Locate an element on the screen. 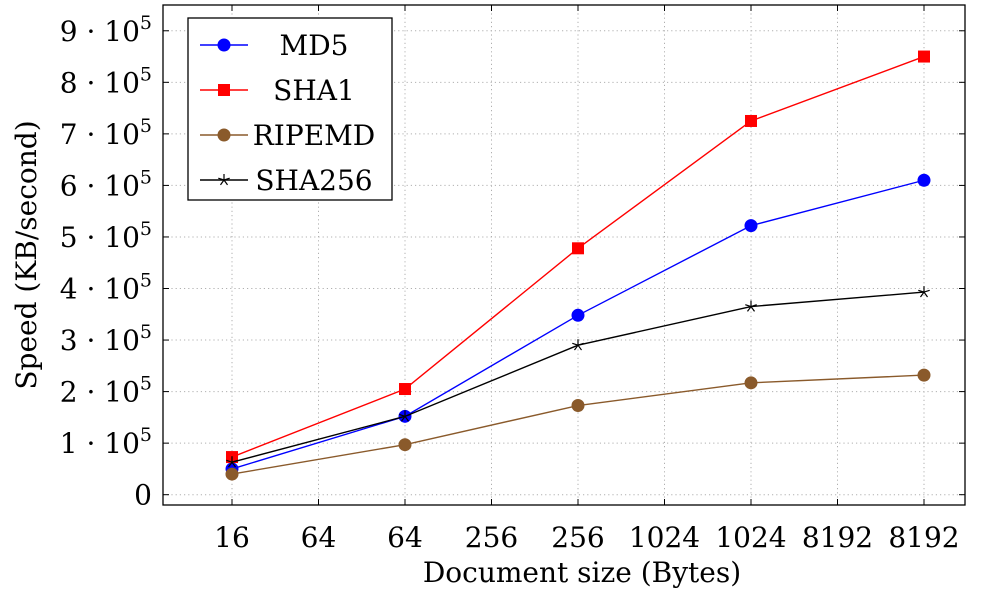 This screenshot has width=982, height=594. legend-marker-sha1 is located at coordinates (224, 90).